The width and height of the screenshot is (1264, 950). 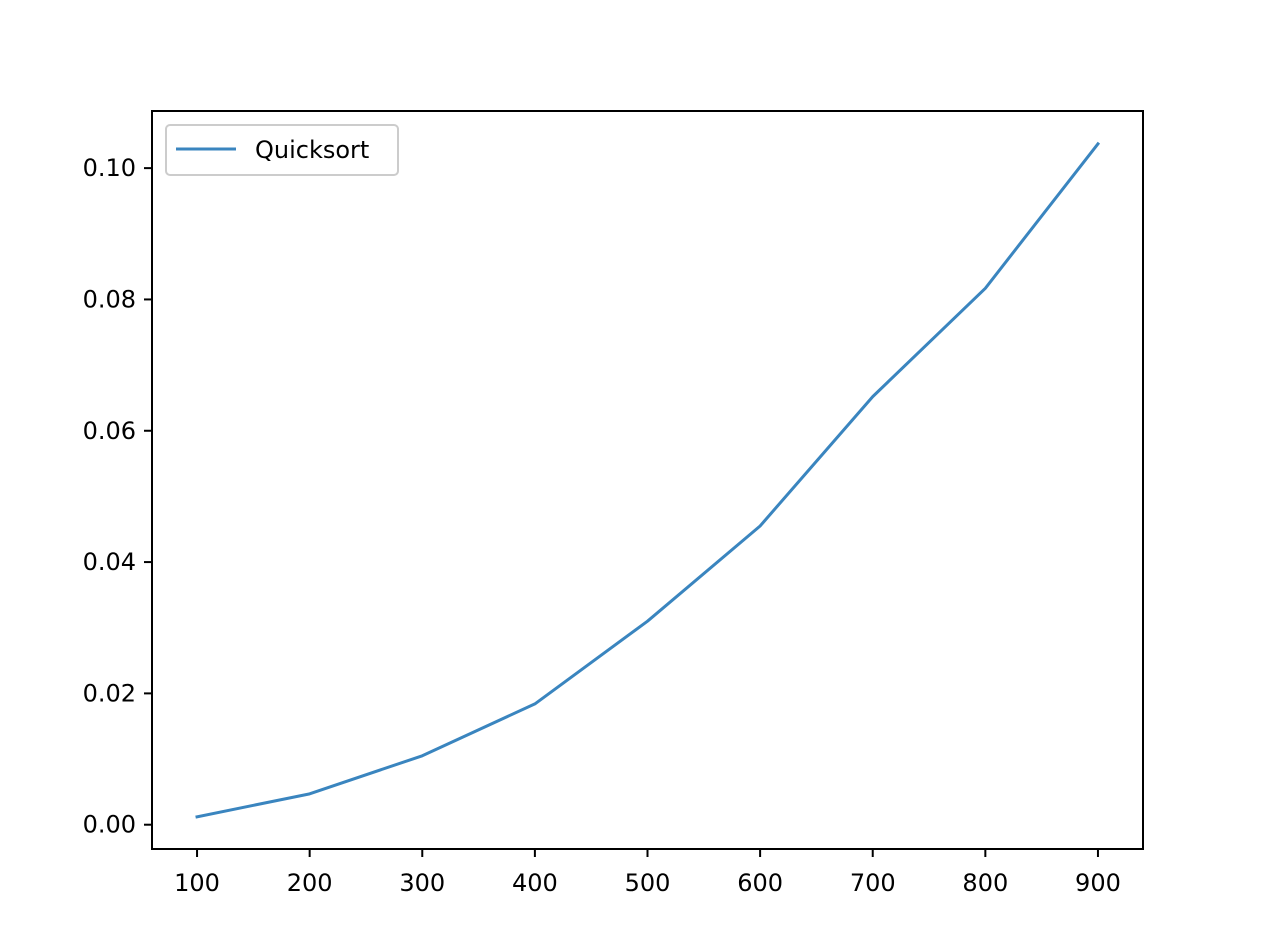 What do you see at coordinates (197, 883) in the screenshot?
I see `x-tick-label: 100` at bounding box center [197, 883].